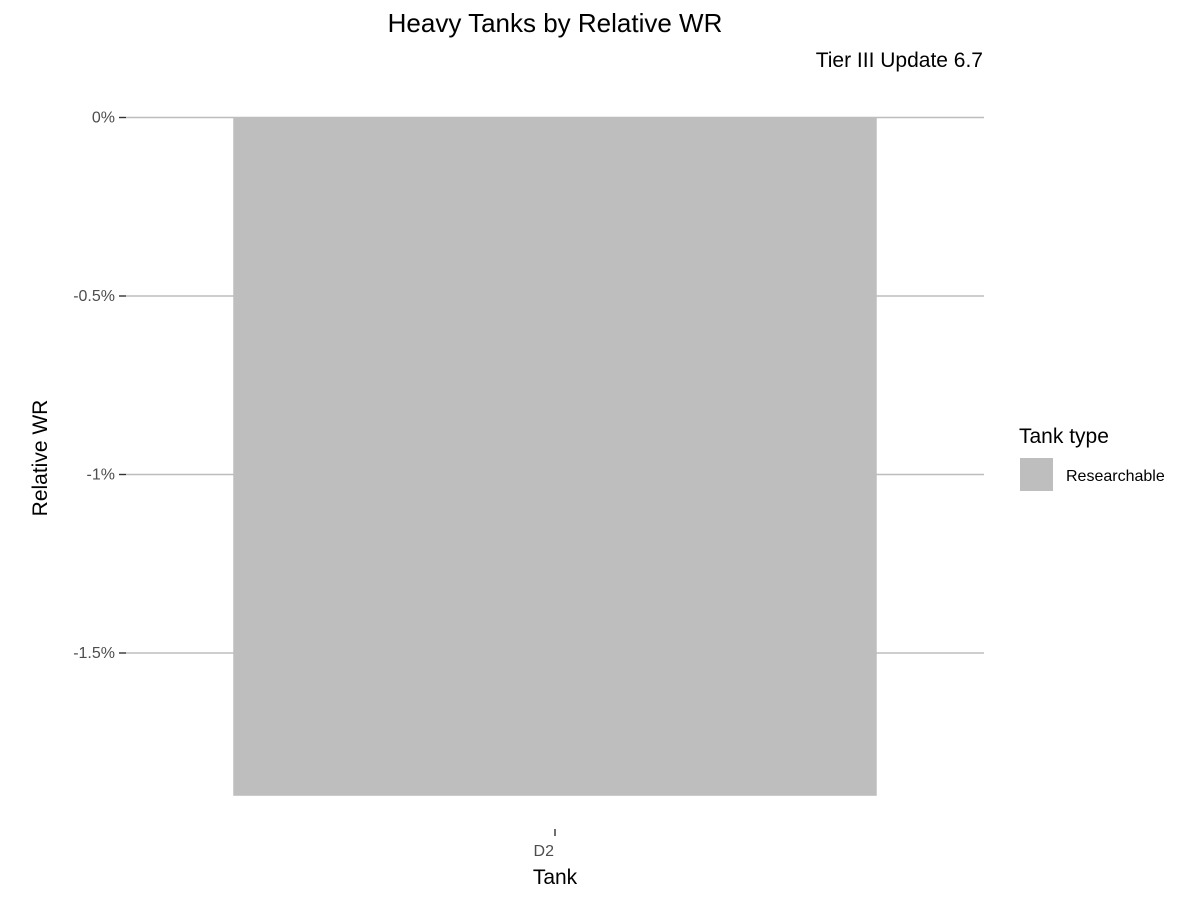 The width and height of the screenshot is (1200, 900). Describe the element at coordinates (99, 386) in the screenshot. I see `y-axis: 0% -0.5% -1% -1.5%` at that location.